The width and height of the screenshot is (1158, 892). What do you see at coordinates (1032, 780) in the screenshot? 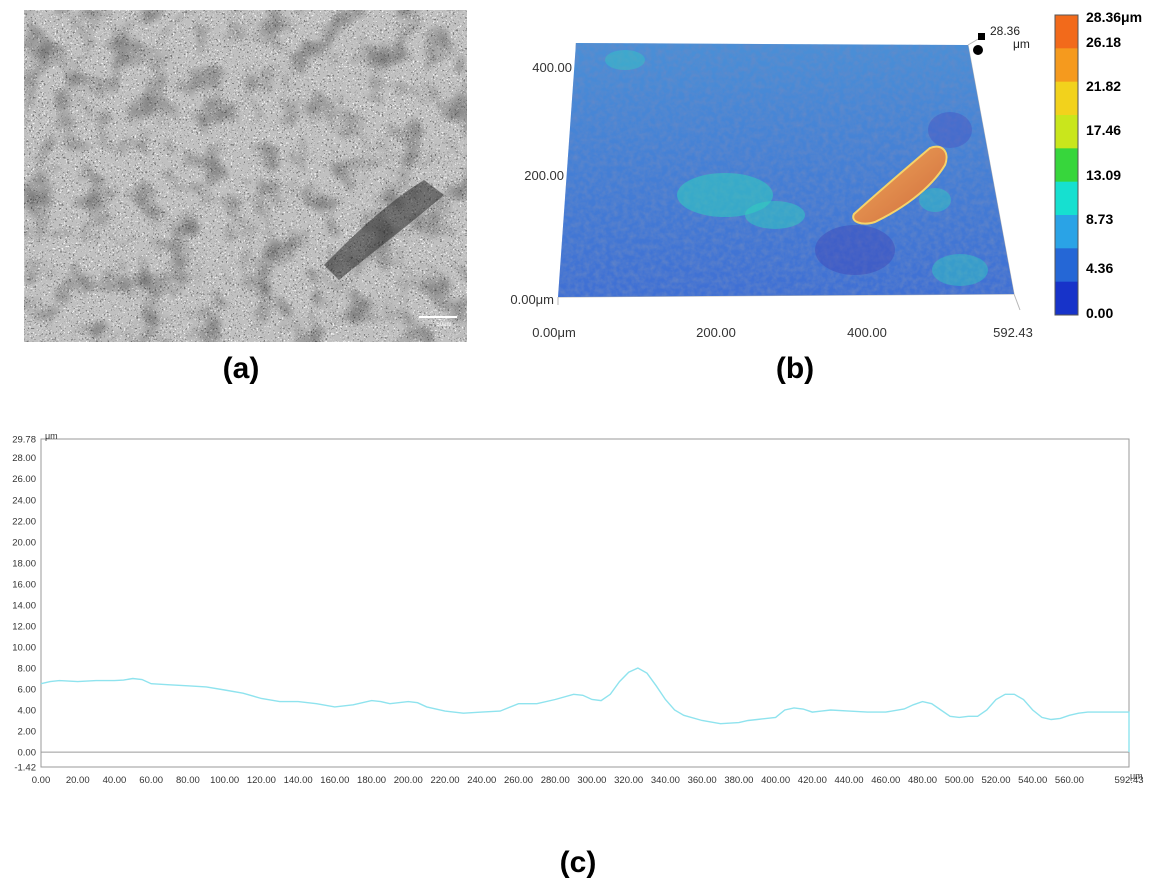
I see `x-tick-label: 540.00` at bounding box center [1032, 780].